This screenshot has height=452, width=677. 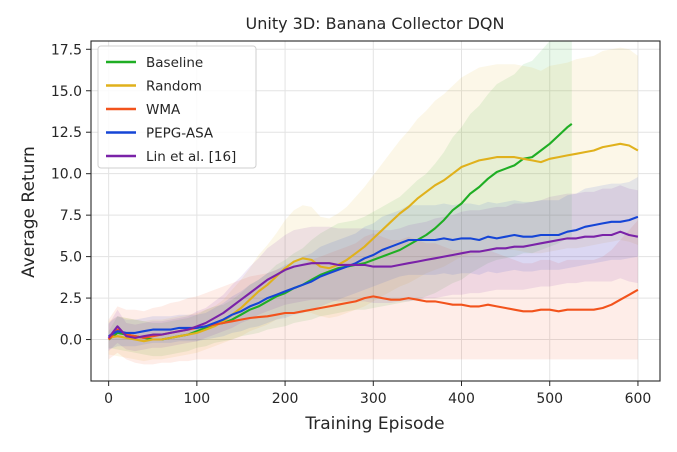 What do you see at coordinates (549, 399) in the screenshot?
I see `x-tick-label: 500` at bounding box center [549, 399].